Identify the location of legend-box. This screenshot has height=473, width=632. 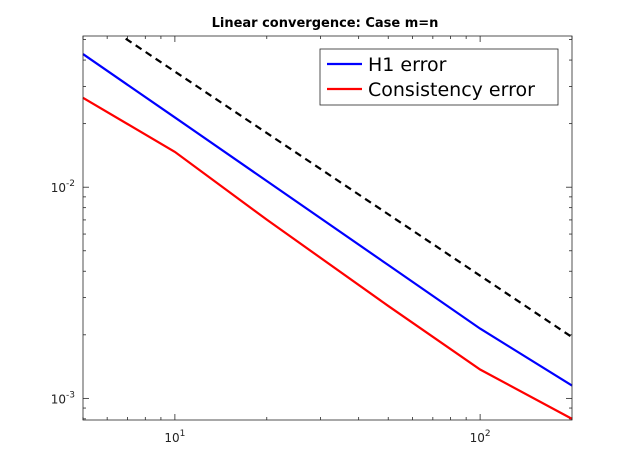
(439, 77).